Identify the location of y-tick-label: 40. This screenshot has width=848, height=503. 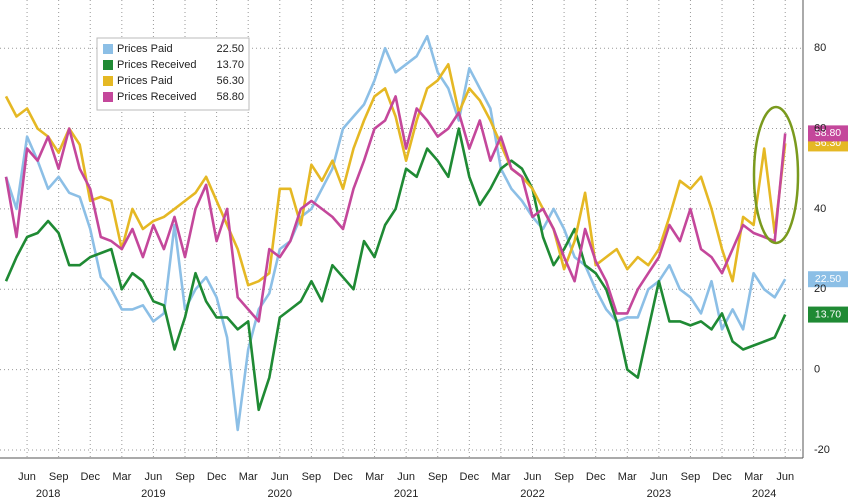
(820, 209).